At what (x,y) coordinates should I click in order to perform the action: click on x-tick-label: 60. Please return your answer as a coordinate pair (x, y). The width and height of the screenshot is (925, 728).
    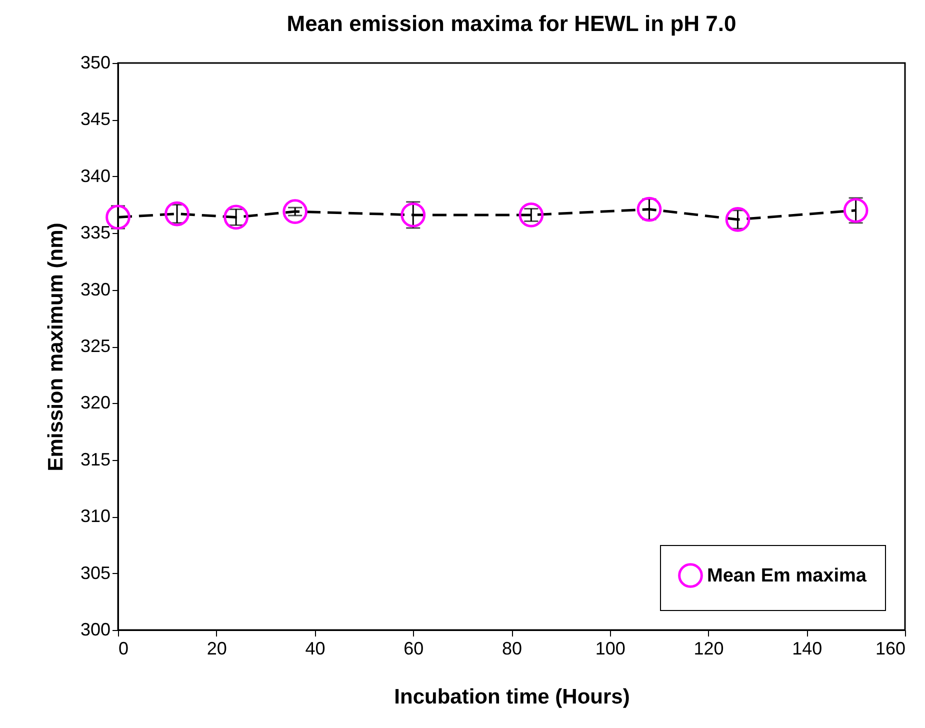
    Looking at the image, I should click on (414, 648).